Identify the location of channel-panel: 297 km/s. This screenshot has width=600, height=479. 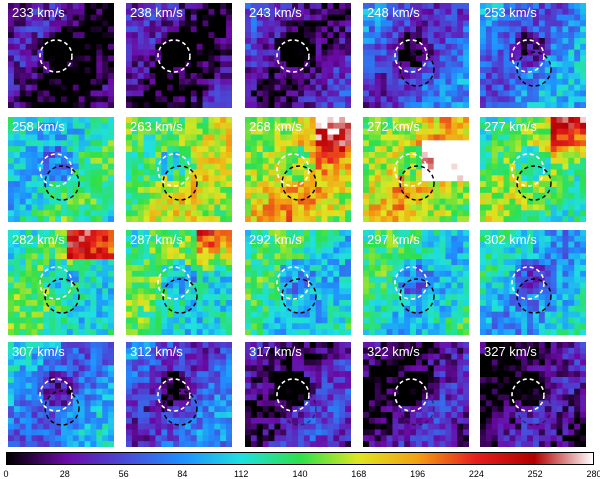
(416, 282).